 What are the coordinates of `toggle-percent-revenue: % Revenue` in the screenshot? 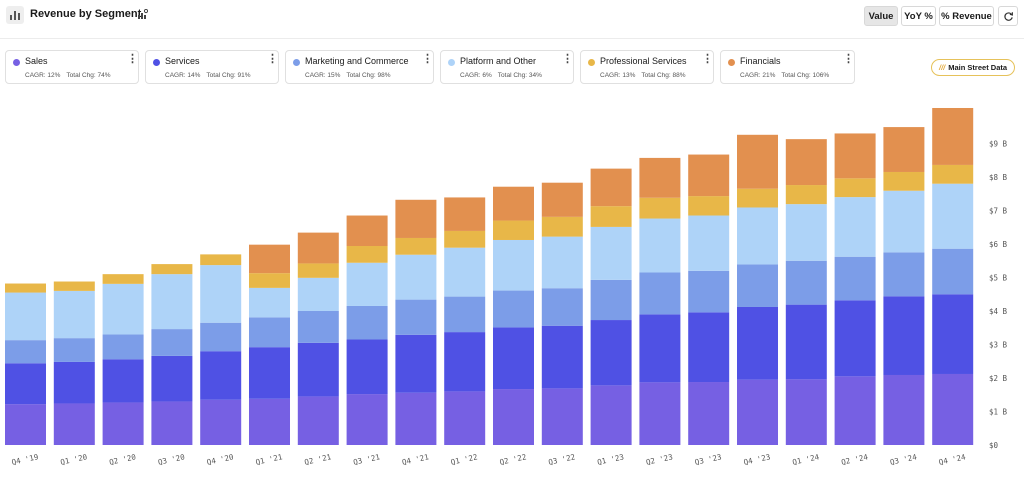 It's located at (966, 16).